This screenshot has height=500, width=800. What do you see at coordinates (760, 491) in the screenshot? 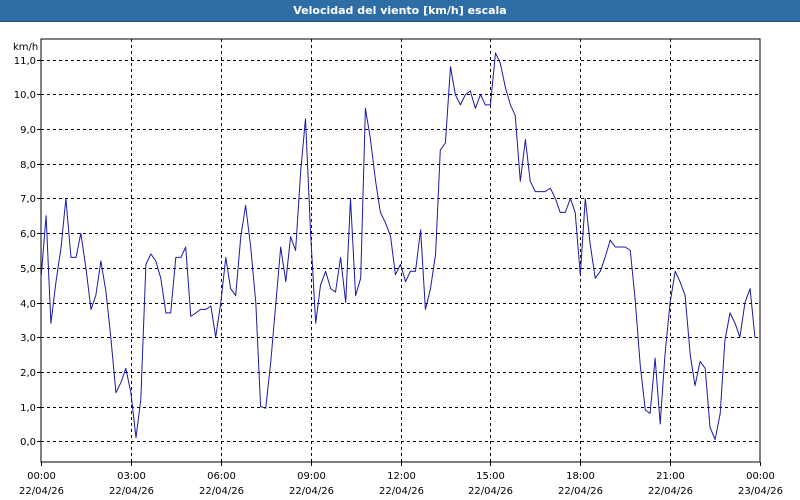
I see `x-tick-date-8: 23/04/26` at bounding box center [760, 491].